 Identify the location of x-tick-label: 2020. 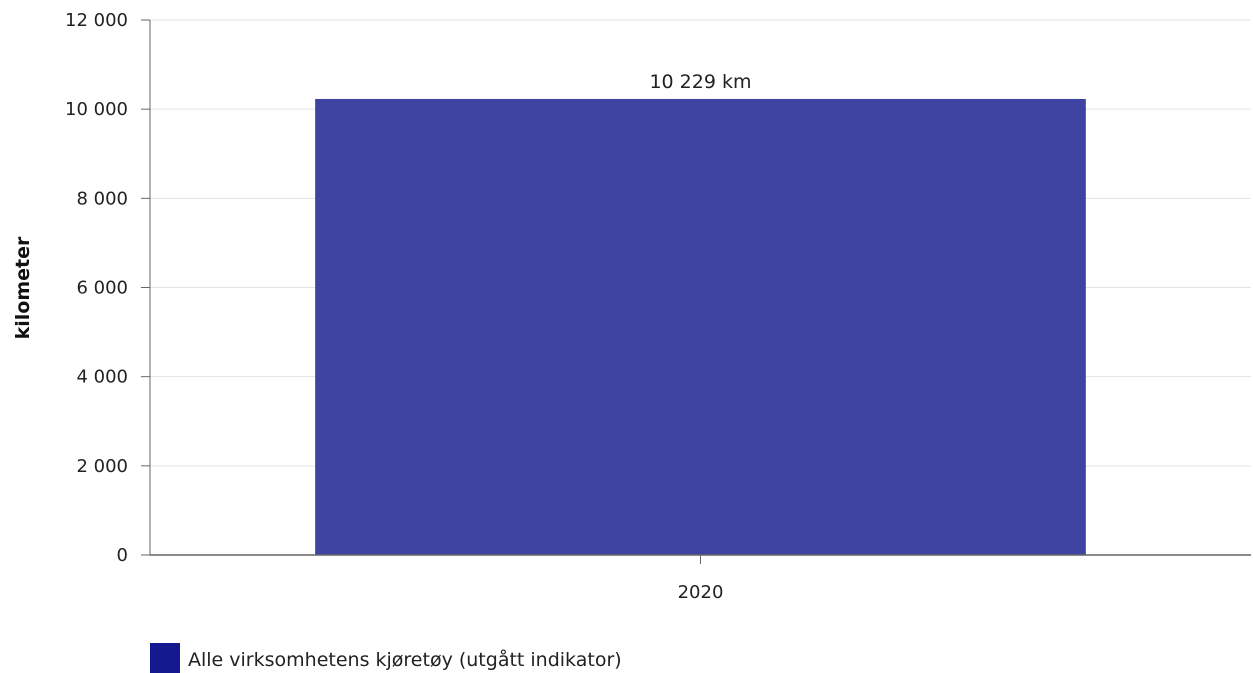
(701, 592).